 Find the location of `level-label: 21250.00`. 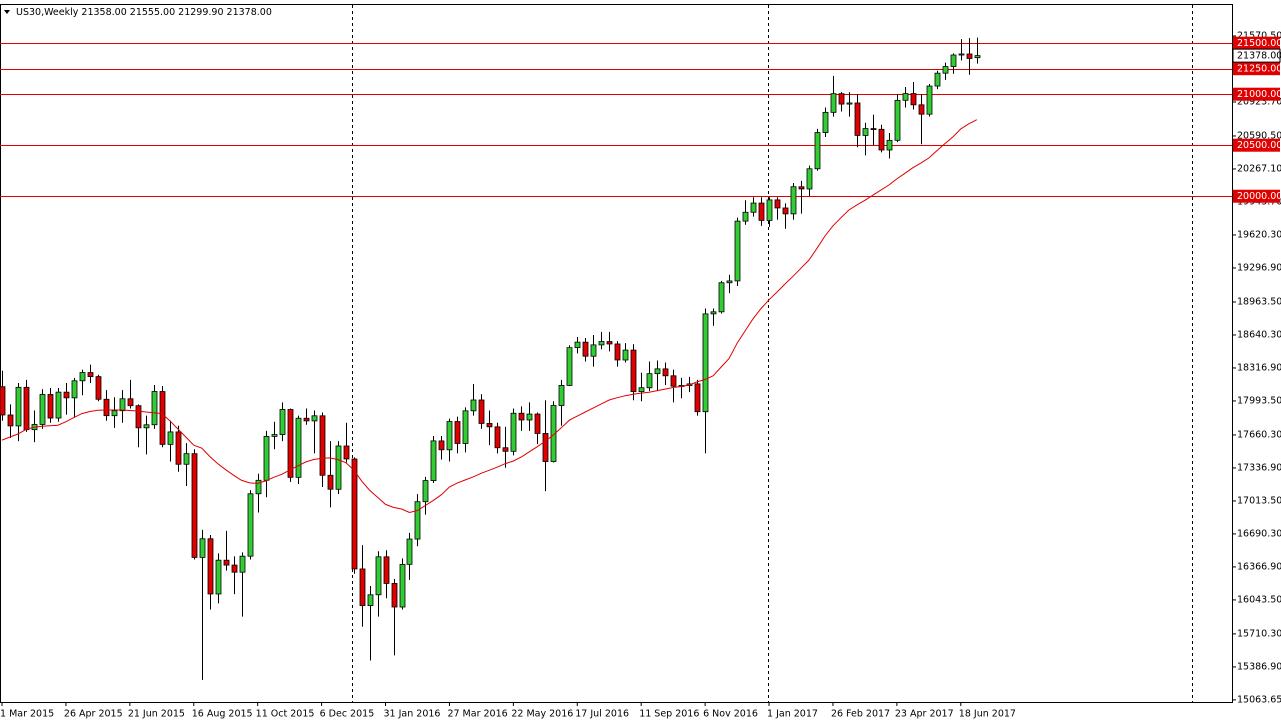

level-label: 21250.00 is located at coordinates (1259, 69).